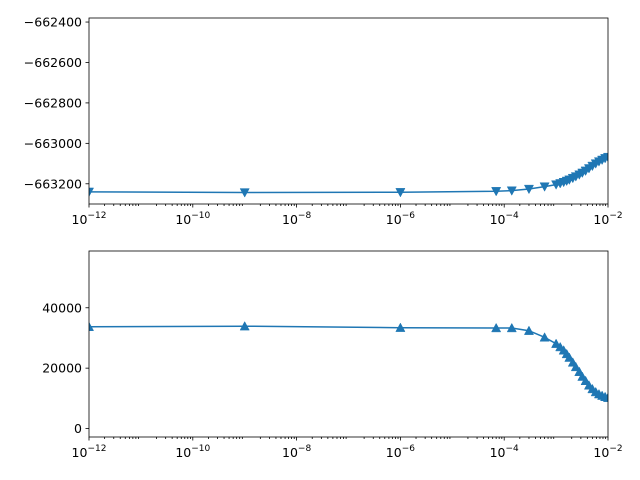 The height and width of the screenshot is (480, 640). Describe the element at coordinates (78, 428) in the screenshot. I see `y-tick-label: 0` at that location.